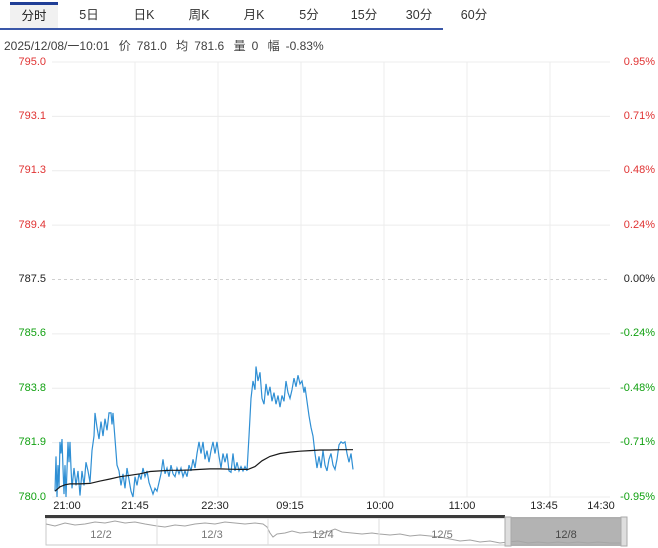 Image resolution: width=658 pixels, height=548 pixels. What do you see at coordinates (639, 170) in the screenshot?
I see `y-axis-percent-label: 0.48%` at bounding box center [639, 170].